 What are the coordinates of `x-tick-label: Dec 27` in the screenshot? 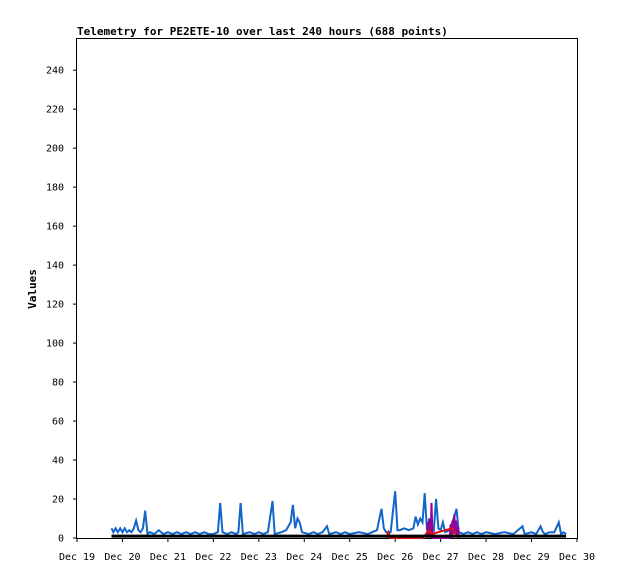 It's located at (441, 557).